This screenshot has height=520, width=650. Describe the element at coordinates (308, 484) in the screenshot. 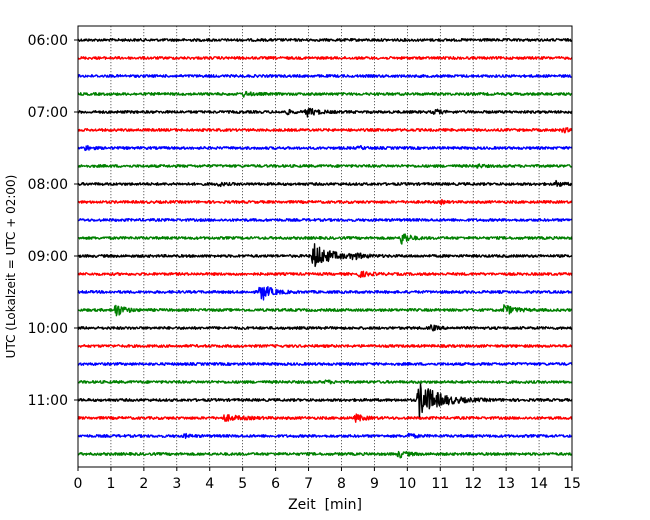

I see `x-tick-label: 7` at that location.